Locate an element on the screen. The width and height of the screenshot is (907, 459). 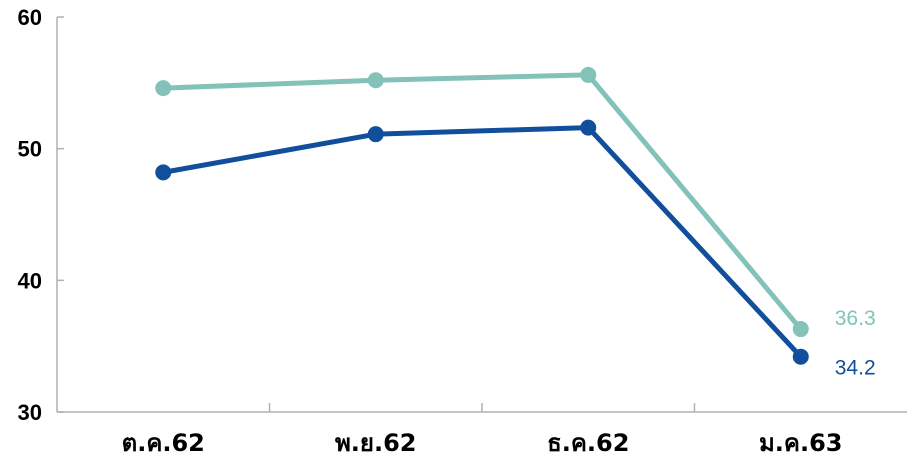
x-tick-label: ต.ค.62 is located at coordinates (163, 443).